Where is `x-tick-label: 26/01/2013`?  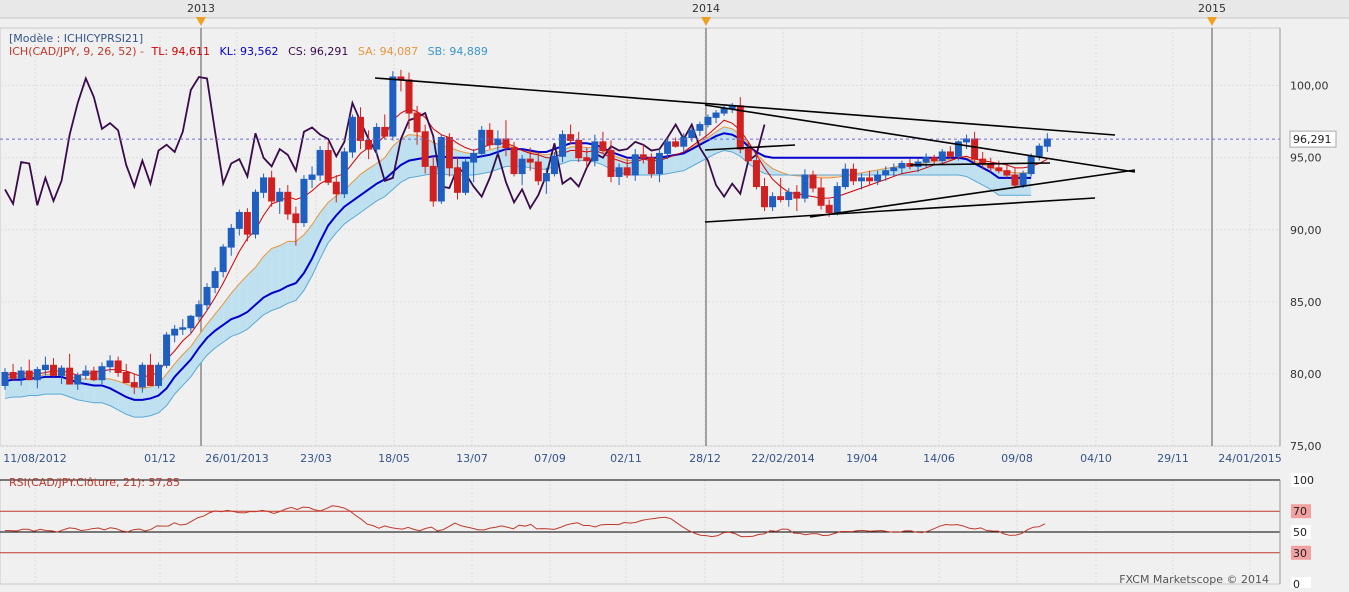 x-tick-label: 26/01/2013 is located at coordinates (236, 458).